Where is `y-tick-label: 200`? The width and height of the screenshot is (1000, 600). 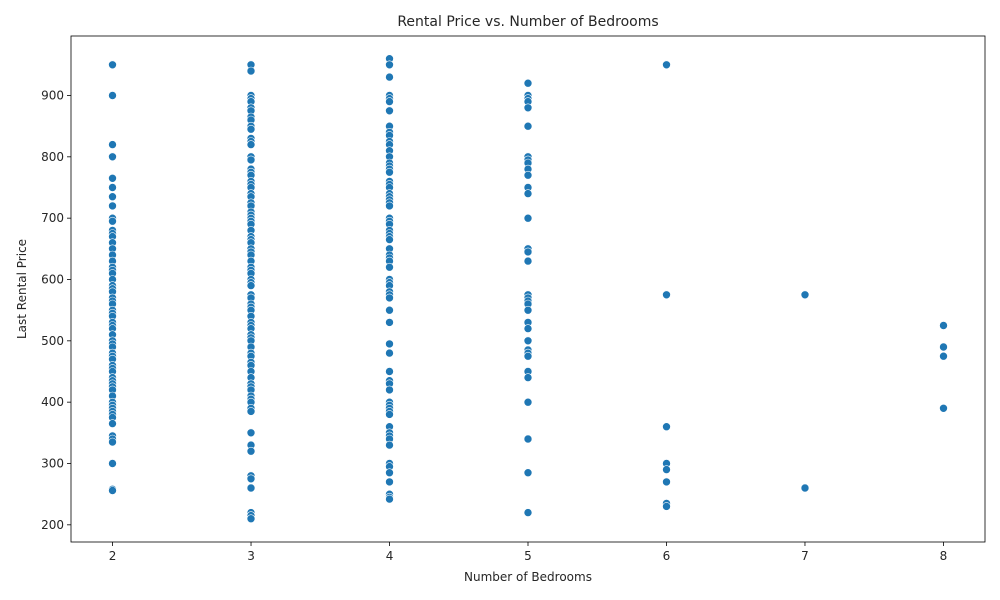 y-tick-label: 200 is located at coordinates (52, 525).